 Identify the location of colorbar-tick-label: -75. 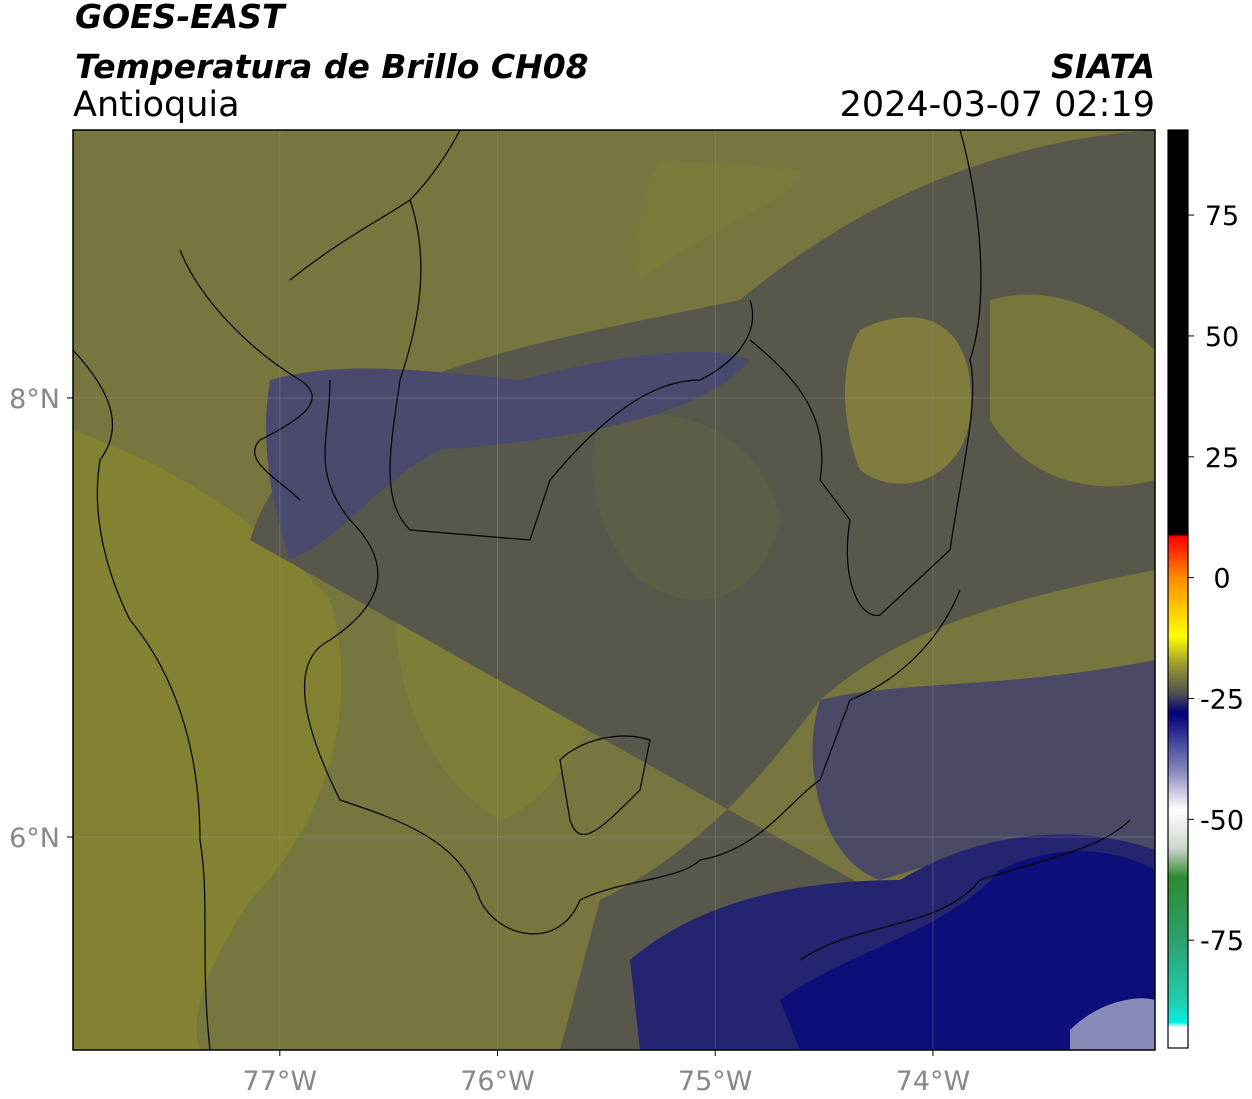
(1222, 941).